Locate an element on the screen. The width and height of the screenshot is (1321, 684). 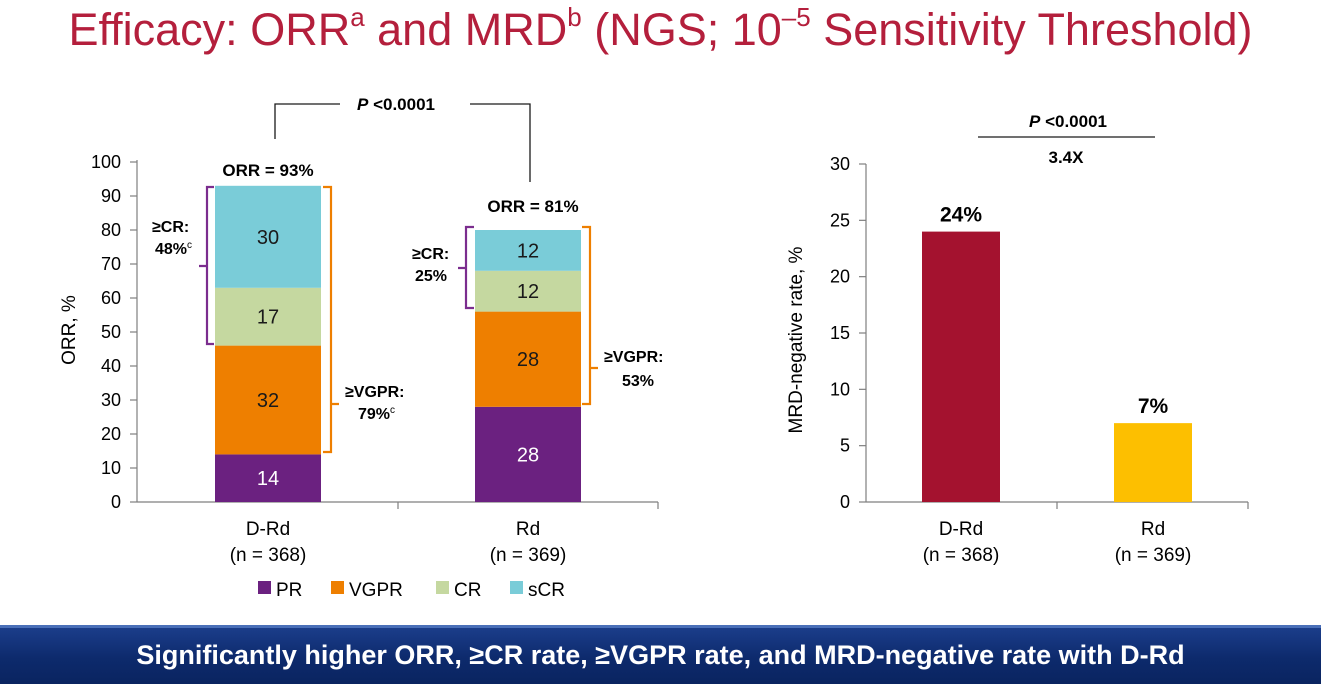
orr-bar-segment-pr-rd is located at coordinates (528, 454).